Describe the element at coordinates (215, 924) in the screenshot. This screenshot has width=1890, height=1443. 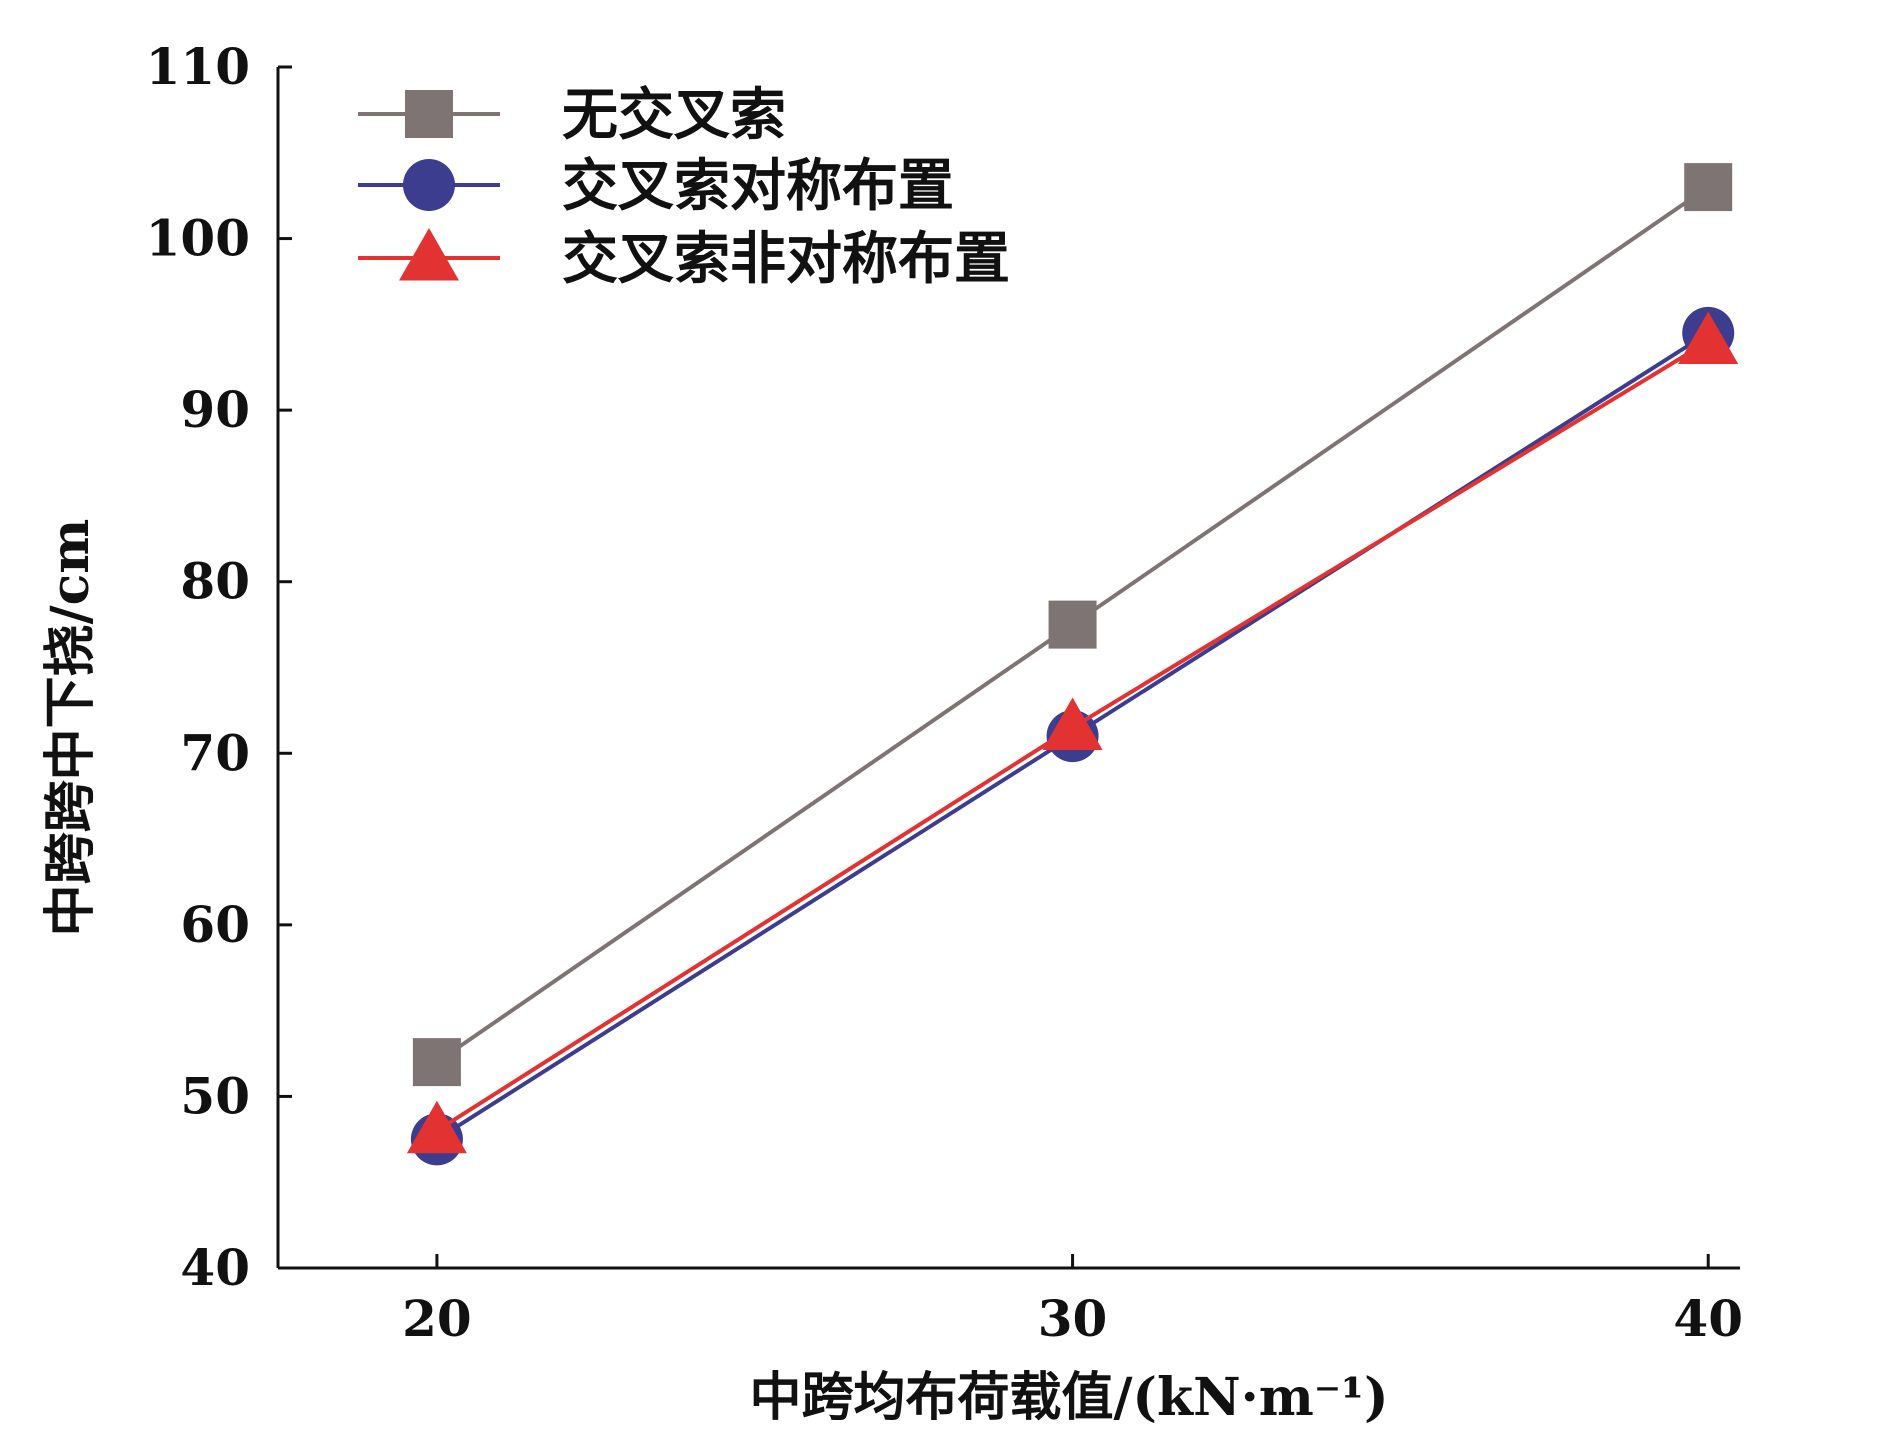
I see `y-tick-label: 60` at that location.